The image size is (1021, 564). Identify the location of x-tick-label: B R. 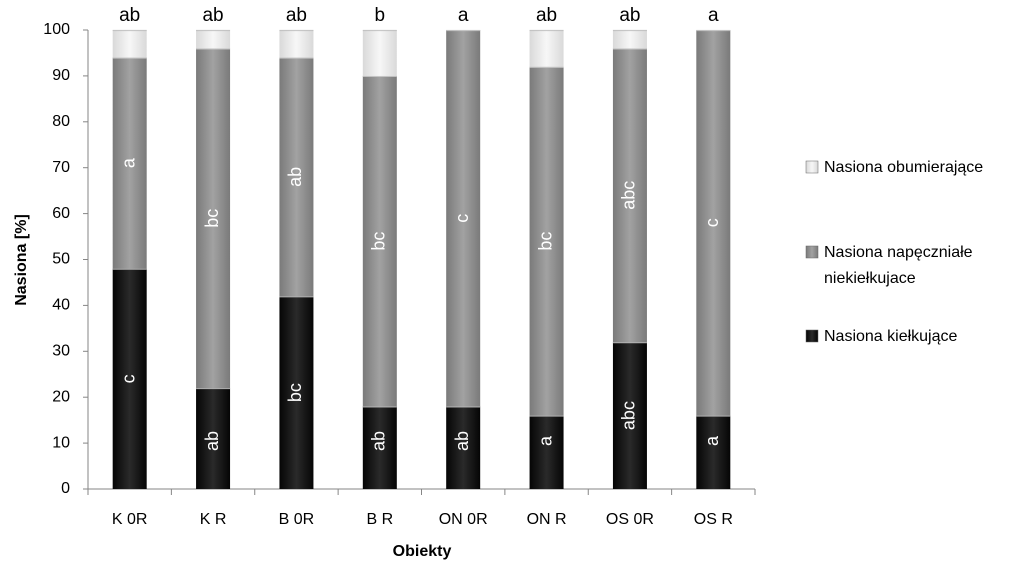
(379, 519).